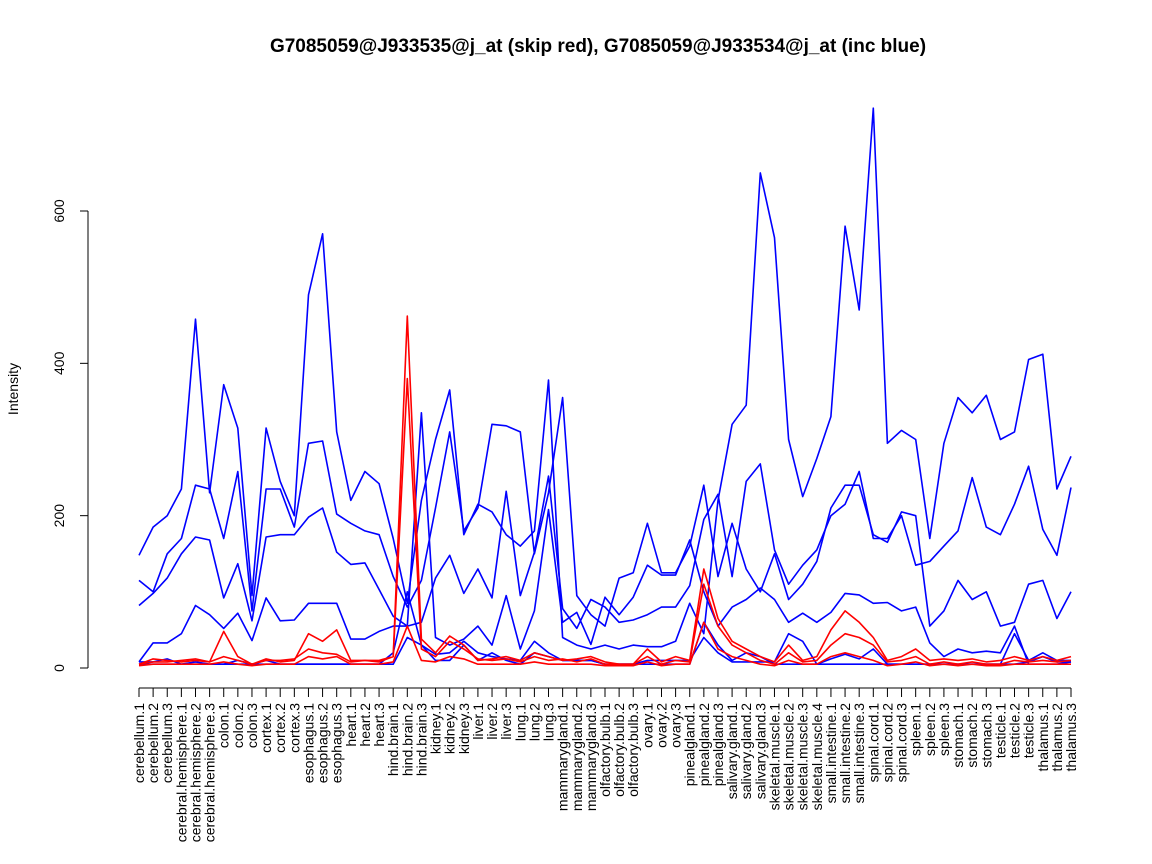  What do you see at coordinates (549, 722) in the screenshot?
I see `x-tick-label: lung.3` at bounding box center [549, 722].